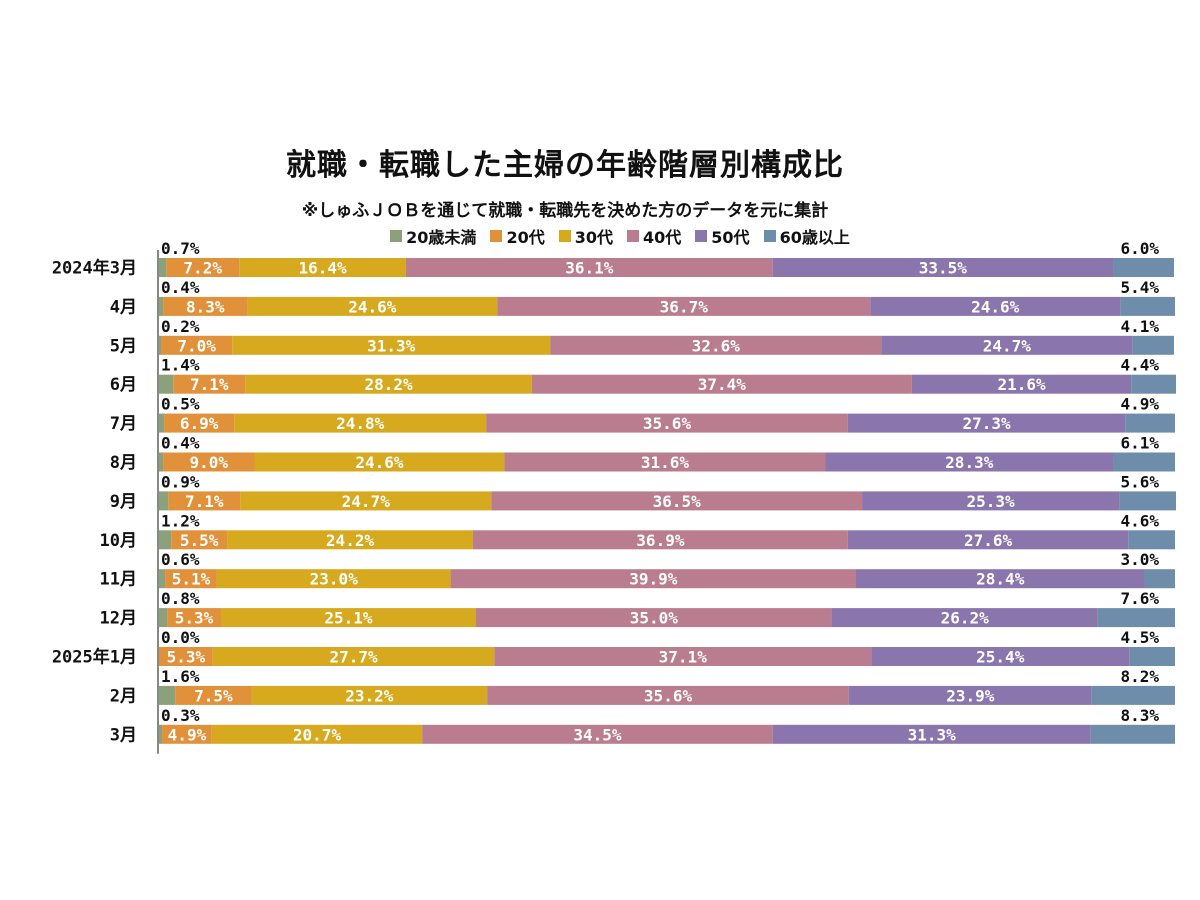 This screenshot has width=1200, height=900. I want to click on legend-item: 20歳未満, so click(433, 236).